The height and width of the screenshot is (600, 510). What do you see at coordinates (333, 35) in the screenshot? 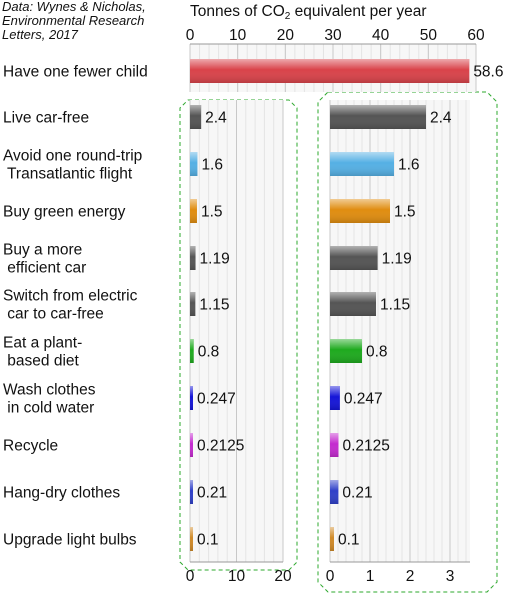
I see `x-tick-label: 30` at bounding box center [333, 35].